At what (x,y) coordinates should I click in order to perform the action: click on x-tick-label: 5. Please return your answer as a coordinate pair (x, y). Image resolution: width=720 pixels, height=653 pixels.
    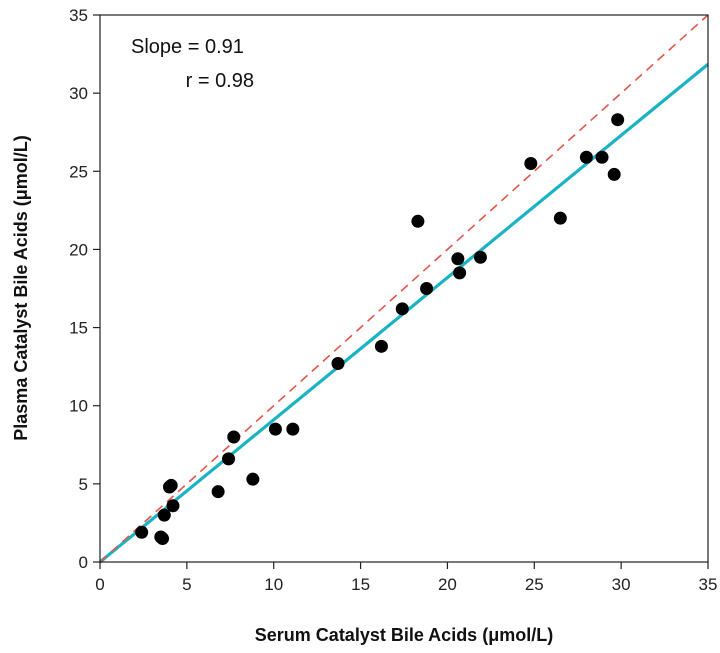
    Looking at the image, I should click on (186, 584).